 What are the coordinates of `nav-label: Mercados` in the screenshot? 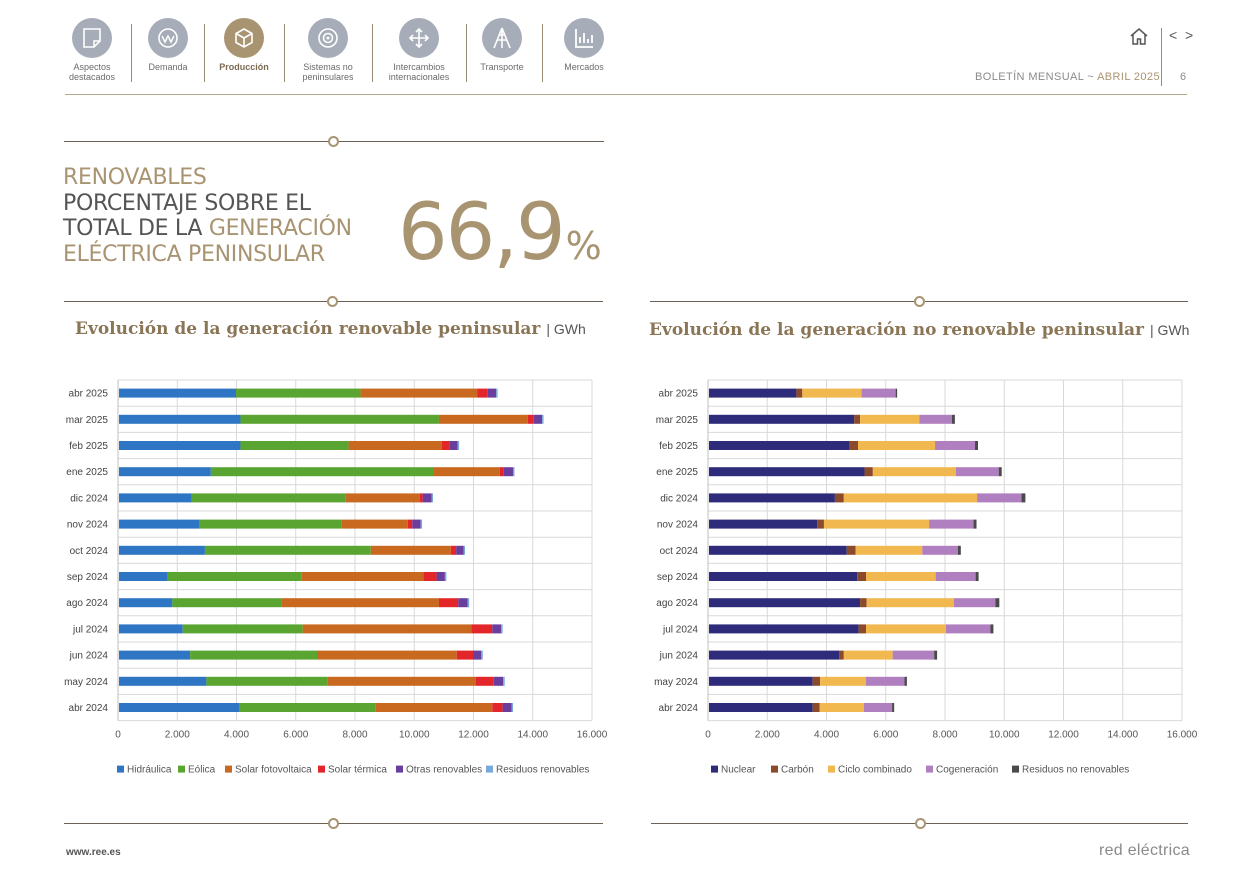 It's located at (584, 67).